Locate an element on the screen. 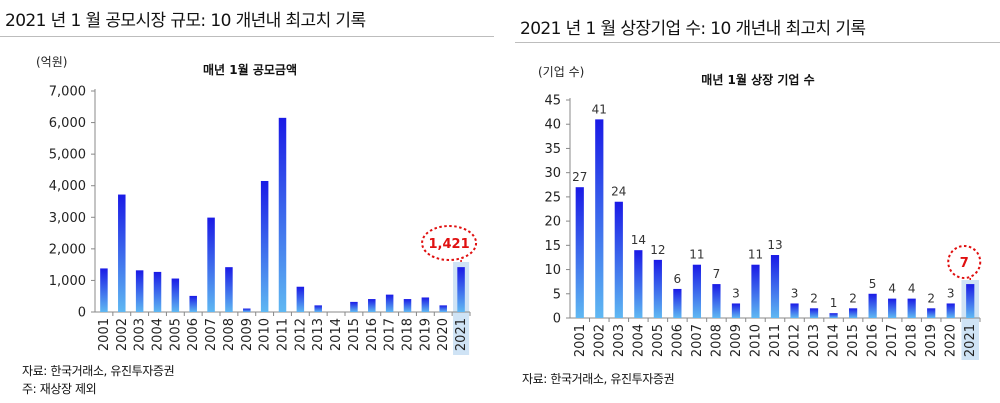 The height and width of the screenshot is (403, 1000). right-unit-label: (기업 수) is located at coordinates (561, 72).